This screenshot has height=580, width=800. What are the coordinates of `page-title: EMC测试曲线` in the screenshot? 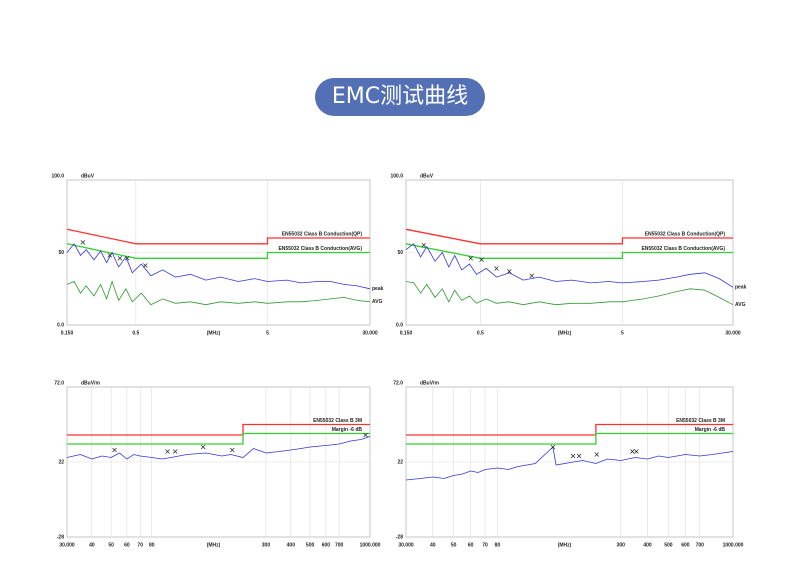 It's located at (400, 97).